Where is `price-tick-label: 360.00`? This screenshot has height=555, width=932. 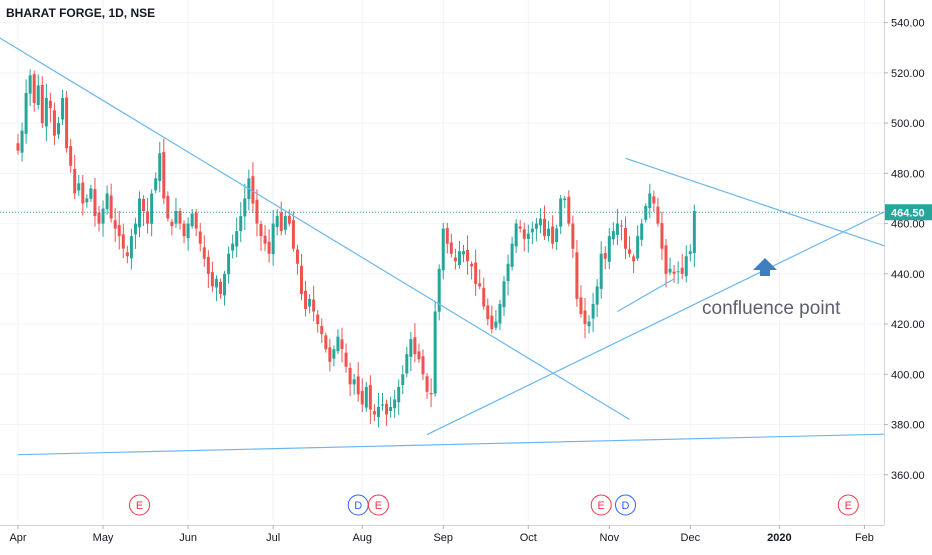
price-tick-label: 360.00 is located at coordinates (908, 476).